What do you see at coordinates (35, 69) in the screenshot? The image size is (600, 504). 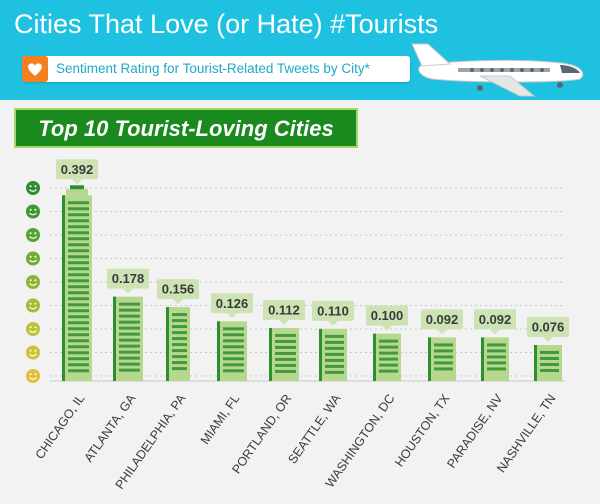 I see `heart-icon` at bounding box center [35, 69].